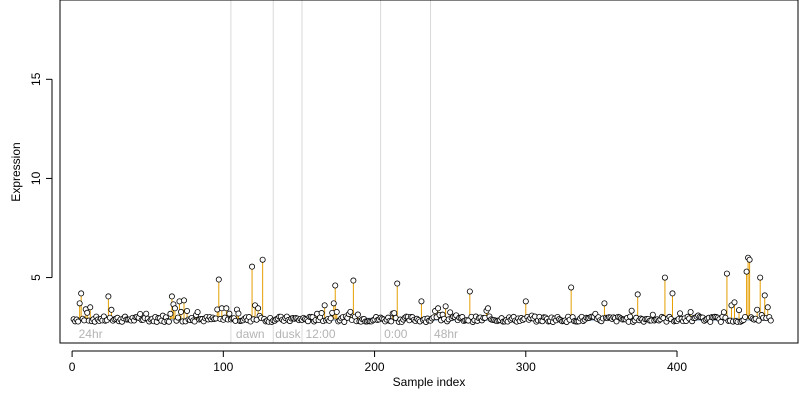  I want to click on x-tick-label: 400, so click(677, 367).